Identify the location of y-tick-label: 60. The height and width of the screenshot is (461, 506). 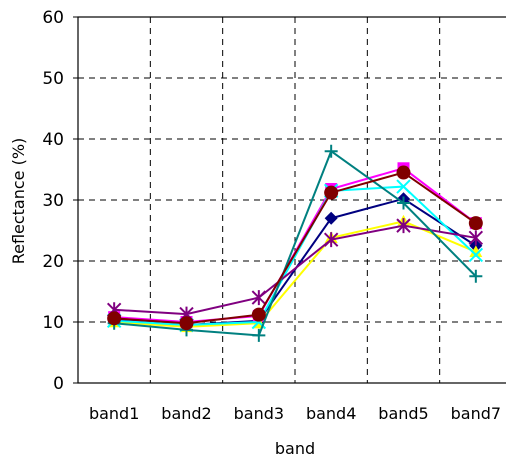
(53, 18).